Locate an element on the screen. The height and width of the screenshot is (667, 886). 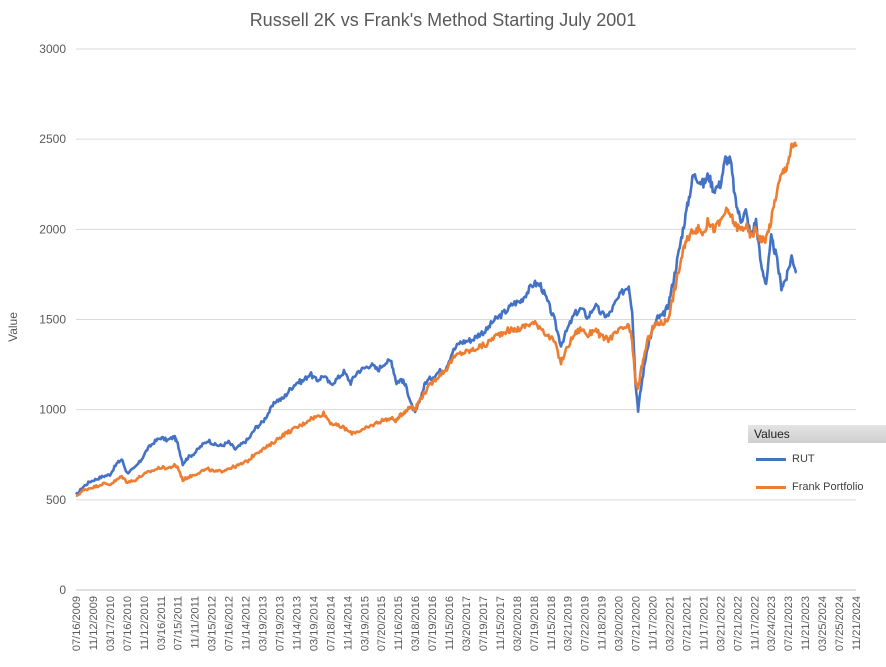
x-tick-label: 11/15/2016 is located at coordinates (450, 623).